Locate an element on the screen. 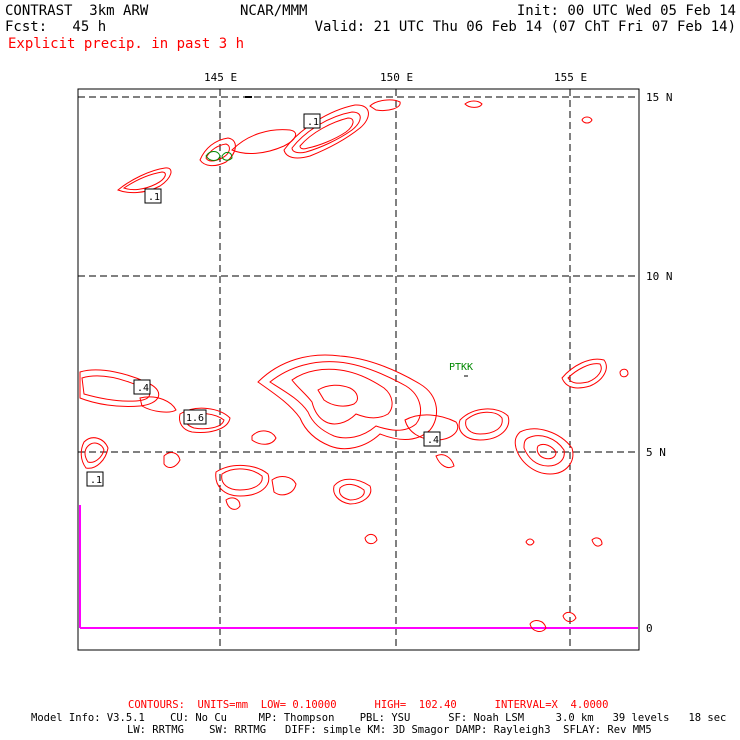  model-title: CONTRAST 3km ARW is located at coordinates (77, 11).